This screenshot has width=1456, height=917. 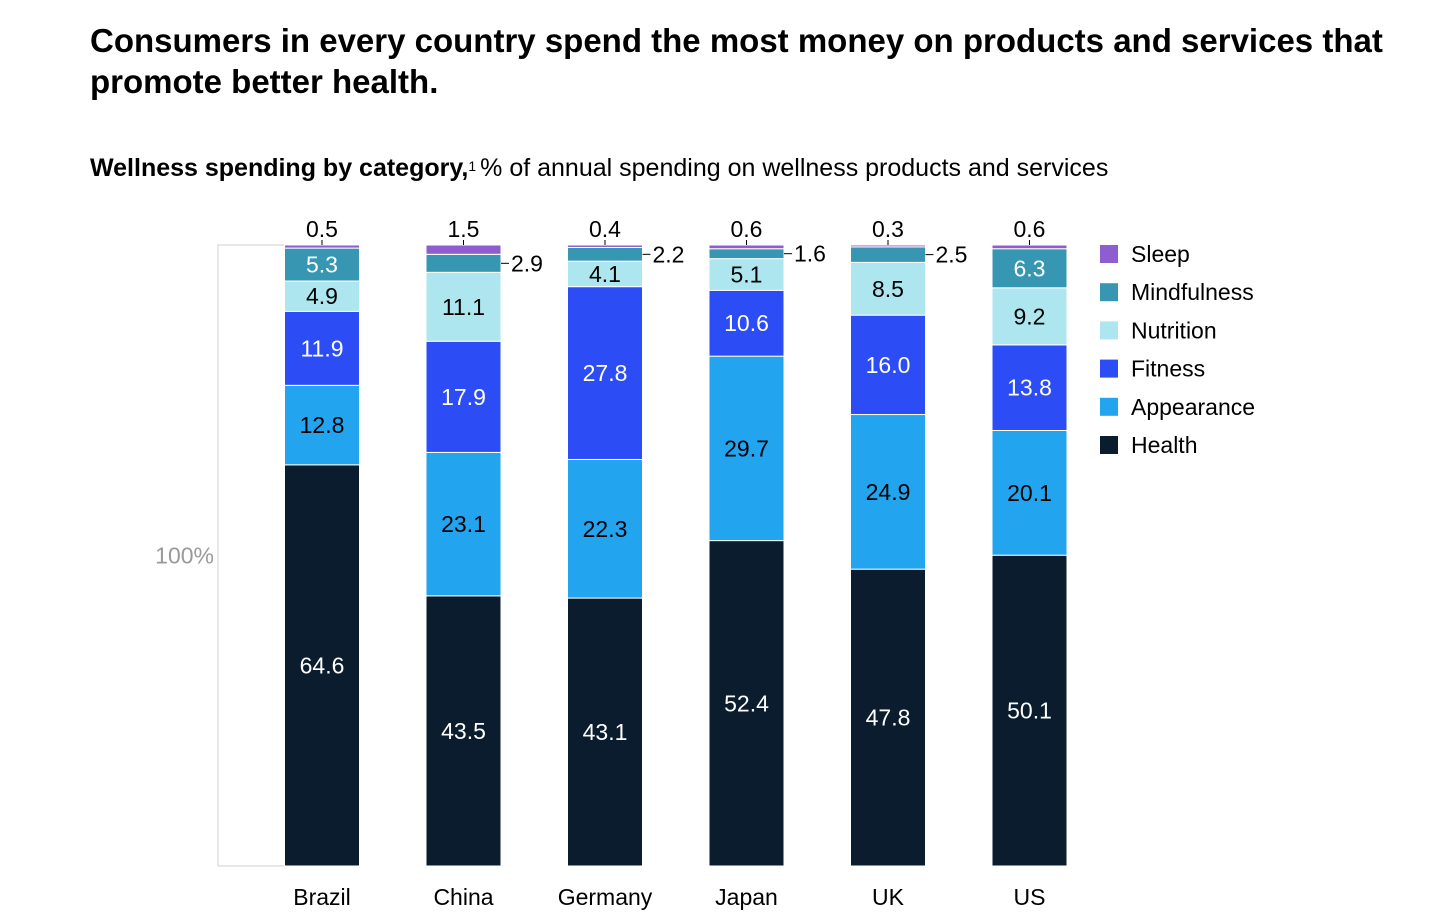 I want to click on legend-label-fitness: Fitness, so click(x=1168, y=369).